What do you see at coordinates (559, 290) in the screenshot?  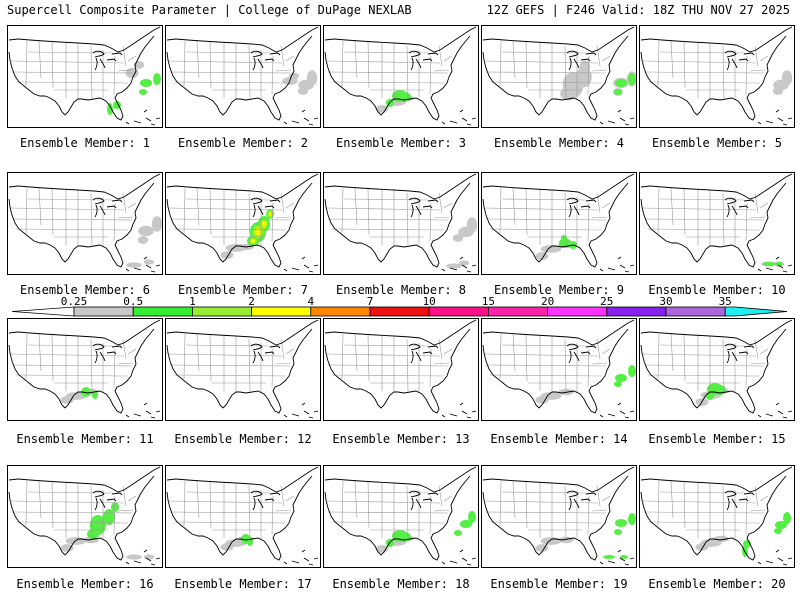 I see `member-label-9: Ensemble Member: 9` at bounding box center [559, 290].